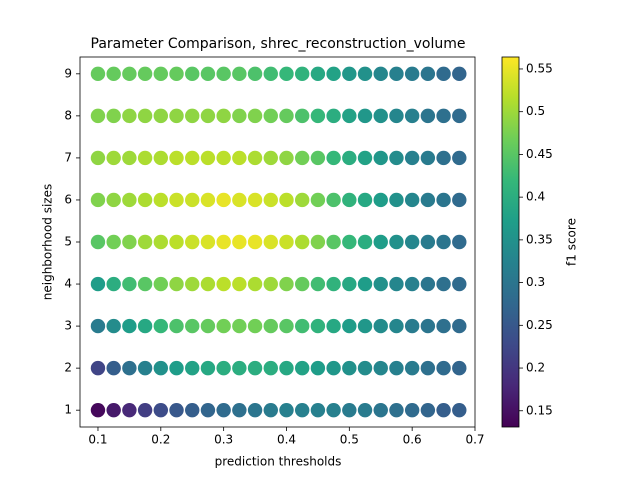 Image resolution: width=640 pixels, height=480 pixels. What do you see at coordinates (68, 73) in the screenshot?
I see `y-tick-label: 9` at bounding box center [68, 73].